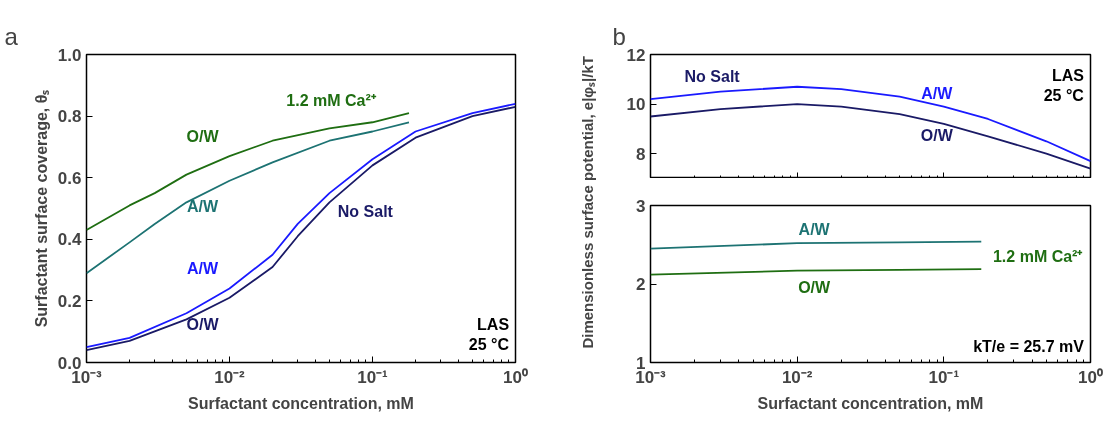 The width and height of the screenshot is (1105, 424). What do you see at coordinates (636, 55) in the screenshot?
I see `y-tick-label: 12` at bounding box center [636, 55].